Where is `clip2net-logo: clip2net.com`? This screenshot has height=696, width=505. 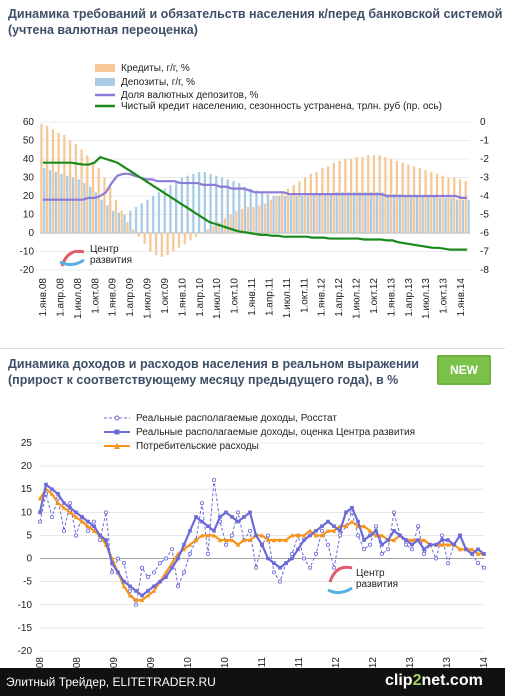
clip2net-logo: clip2net.com is located at coordinates (434, 681).